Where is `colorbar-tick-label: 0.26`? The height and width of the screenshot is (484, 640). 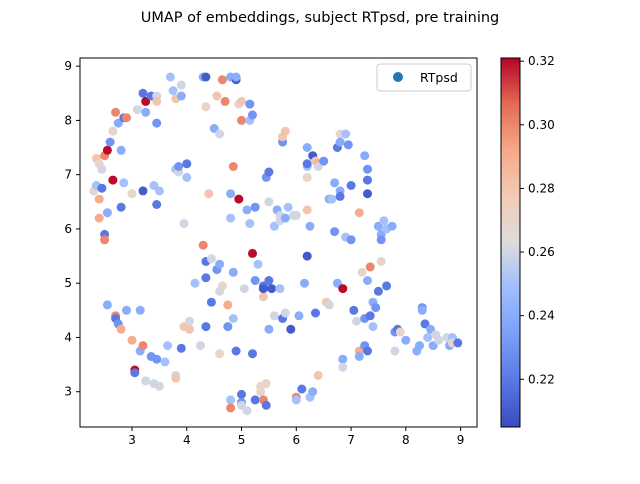
colorbar-tick-label: 0.26 is located at coordinates (541, 252).